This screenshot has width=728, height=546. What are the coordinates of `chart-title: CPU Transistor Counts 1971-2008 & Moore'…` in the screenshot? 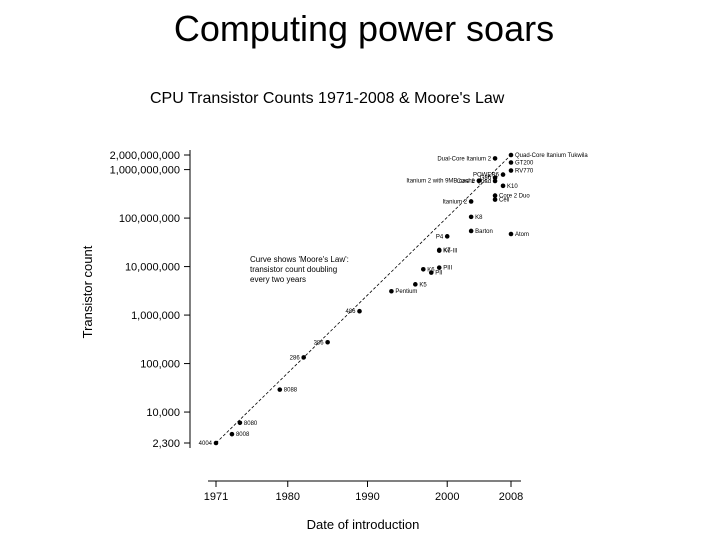 It's located at (327, 98).